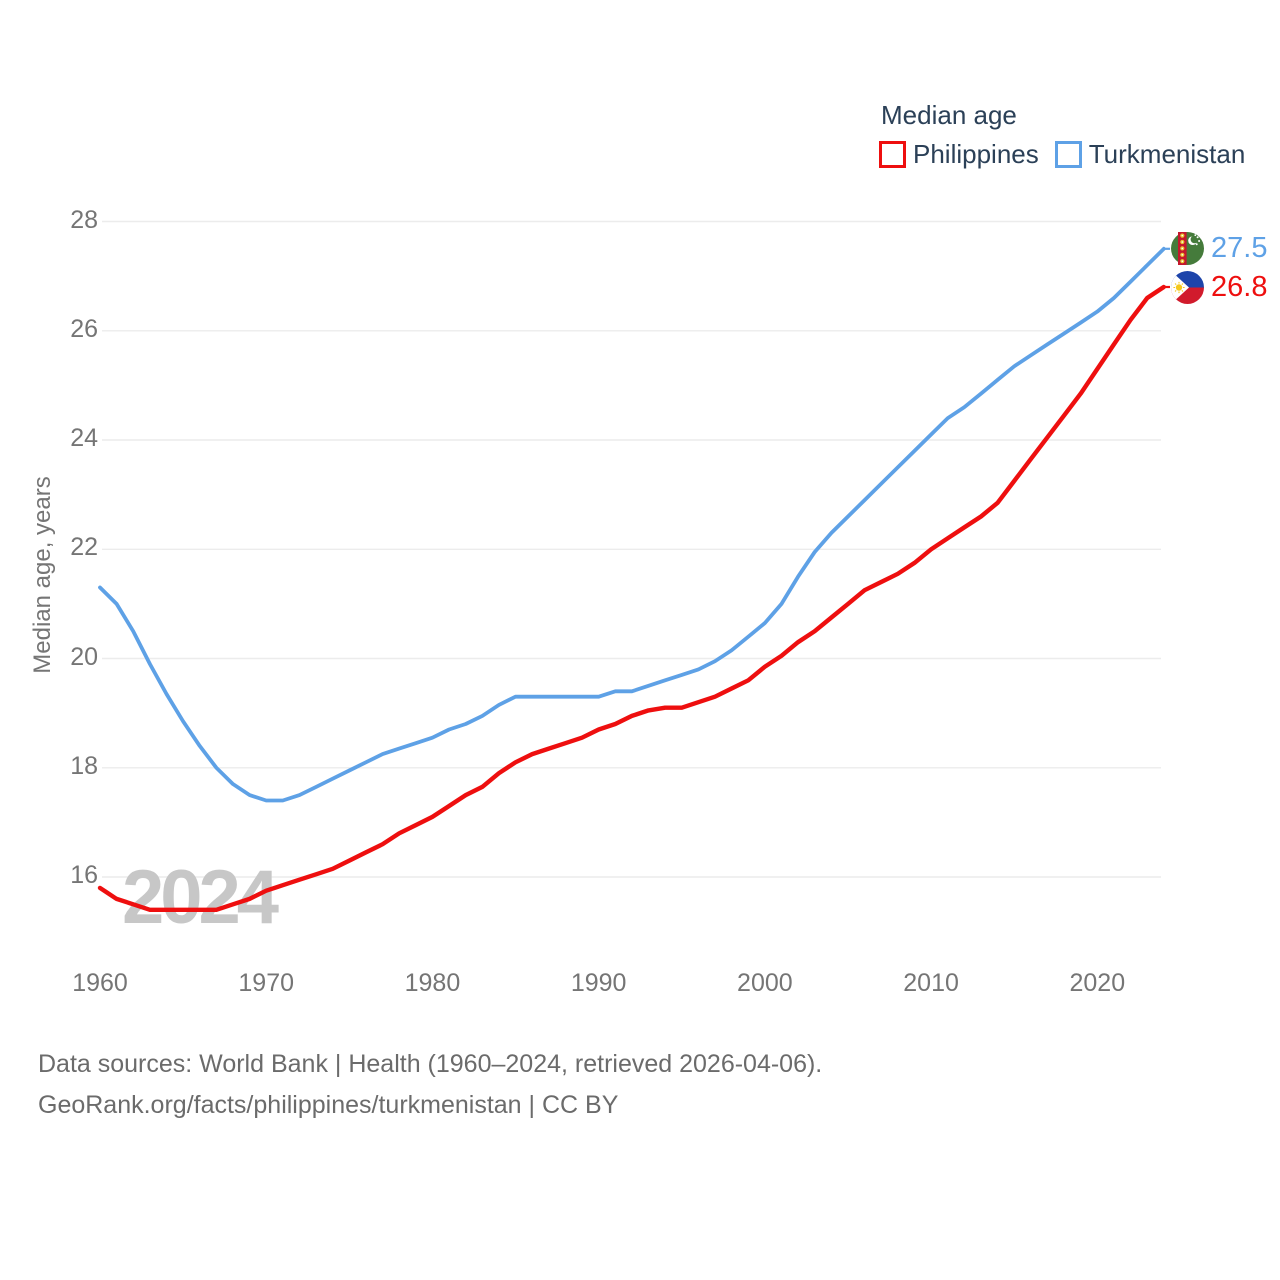  What do you see at coordinates (1239, 286) in the screenshot?
I see `philippines-end-value: 26.8` at bounding box center [1239, 286].